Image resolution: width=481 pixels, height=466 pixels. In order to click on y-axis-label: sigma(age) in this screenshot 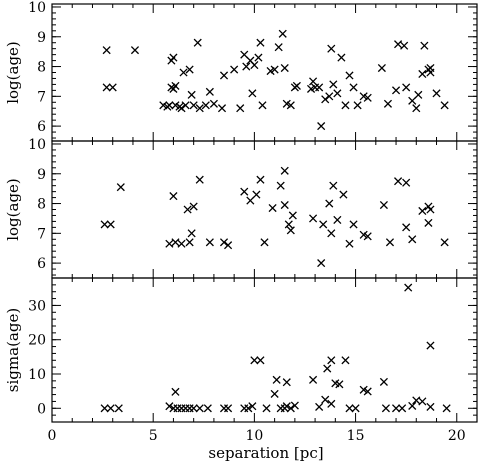, I will do `click(13, 350)`.